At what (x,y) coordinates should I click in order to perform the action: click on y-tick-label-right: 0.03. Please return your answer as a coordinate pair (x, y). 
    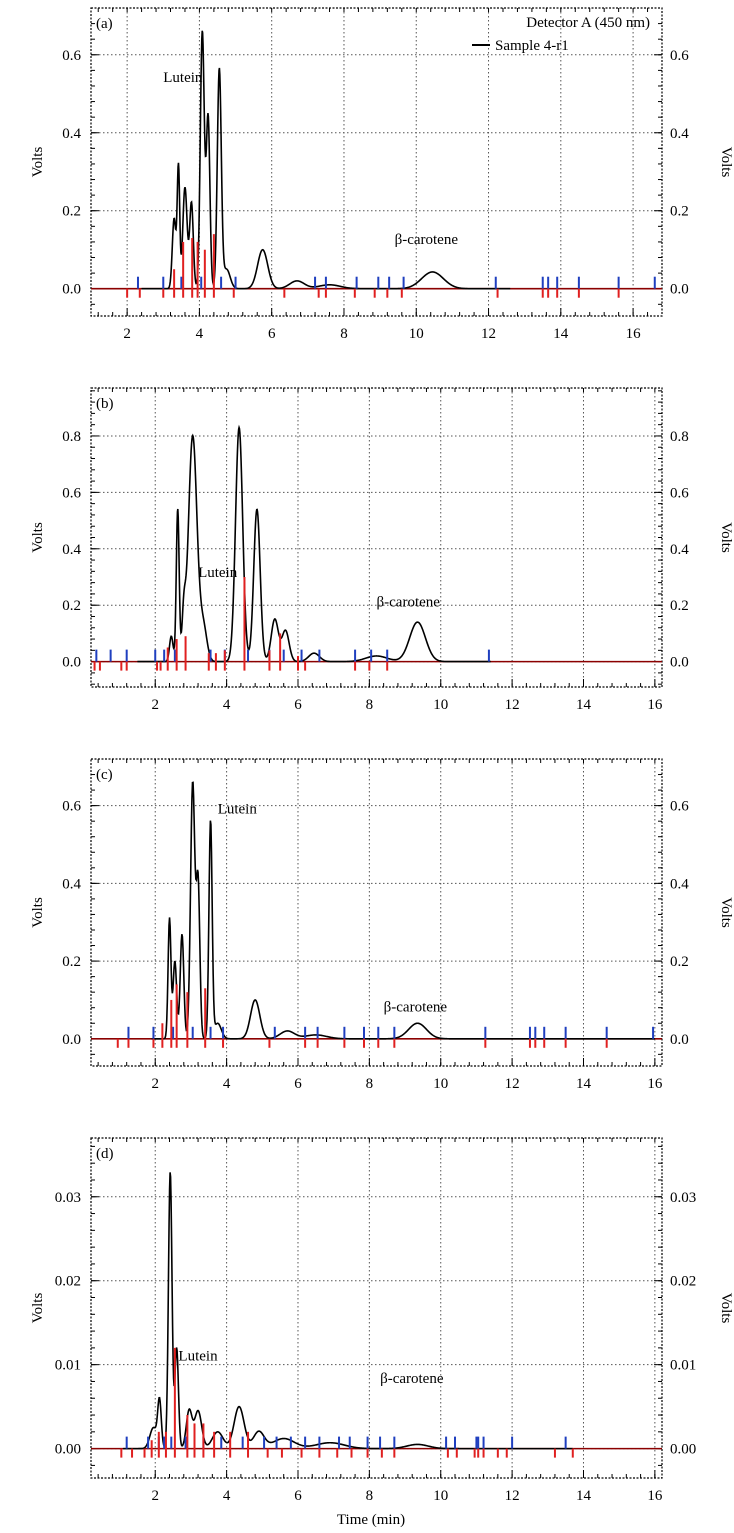
    Looking at the image, I should click on (683, 1198).